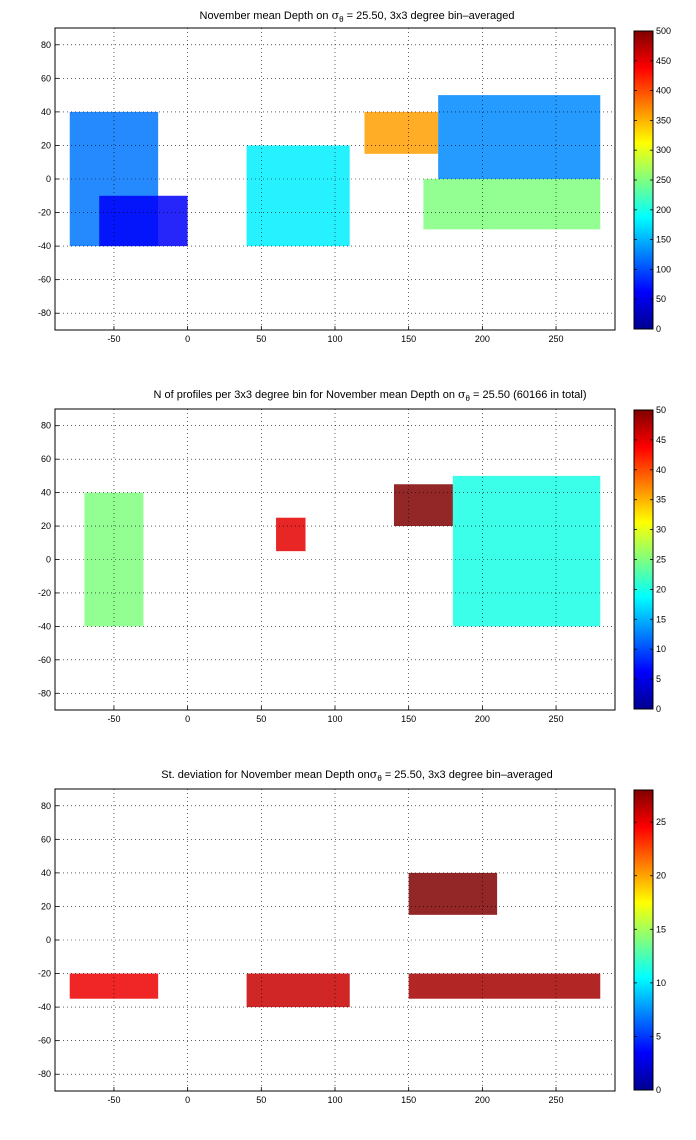 Image resolution: width=696 pixels, height=1140 pixels. I want to click on colorbar-tick-label: 400, so click(663, 91).